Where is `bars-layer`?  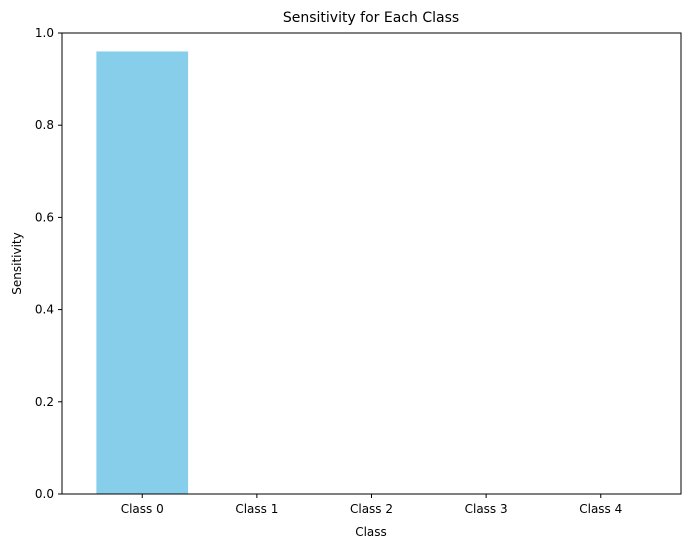
bars-layer is located at coordinates (142, 272).